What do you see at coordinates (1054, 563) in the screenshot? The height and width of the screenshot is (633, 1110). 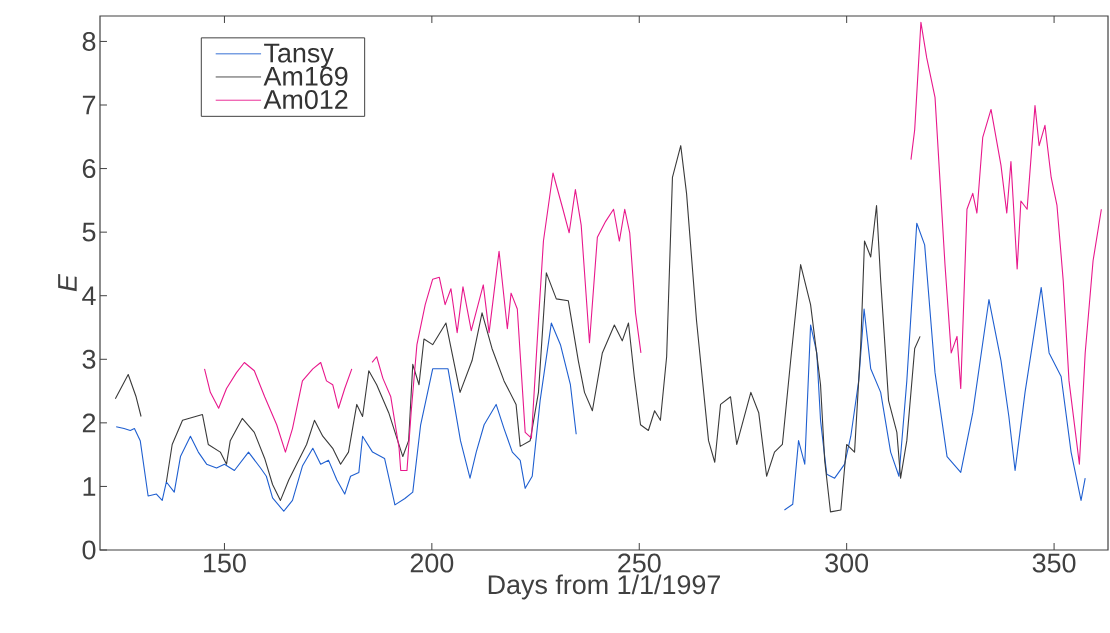 I see `x-tick-label: 350` at bounding box center [1054, 563].